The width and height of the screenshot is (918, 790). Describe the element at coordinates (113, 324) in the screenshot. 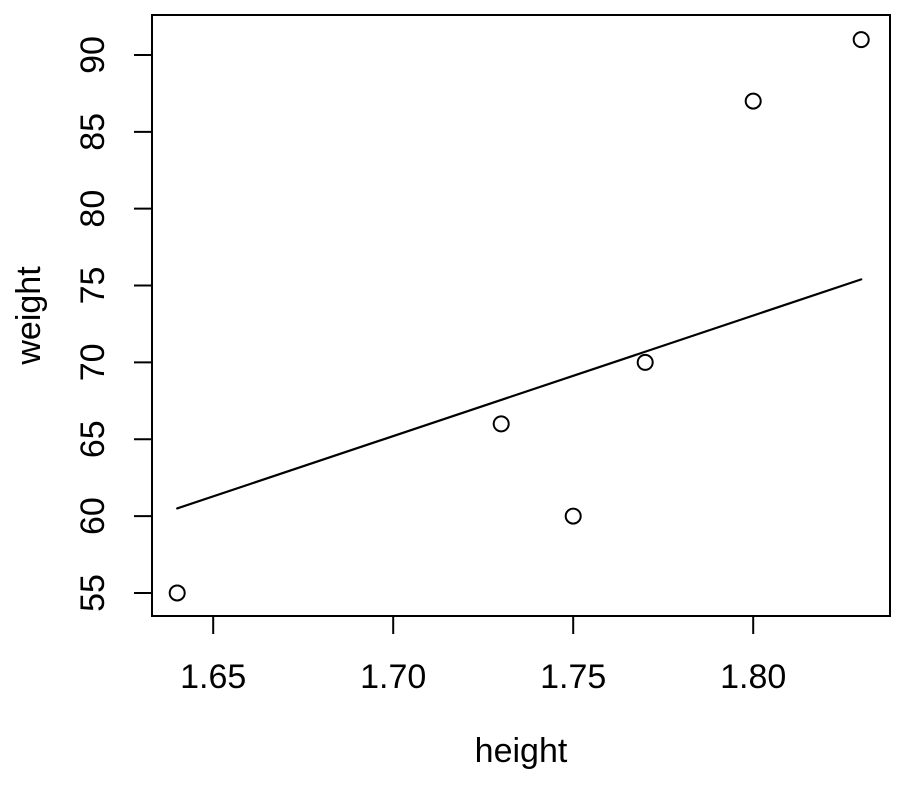

I see `y-axis-ticks: 55 60 65 70 75 80 85 90` at that location.